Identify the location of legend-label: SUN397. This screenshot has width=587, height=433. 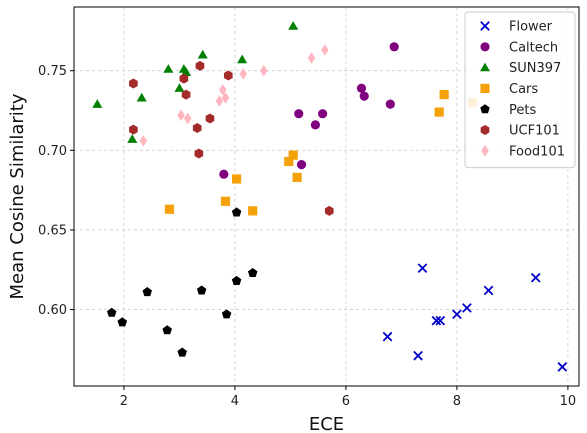
(535, 68).